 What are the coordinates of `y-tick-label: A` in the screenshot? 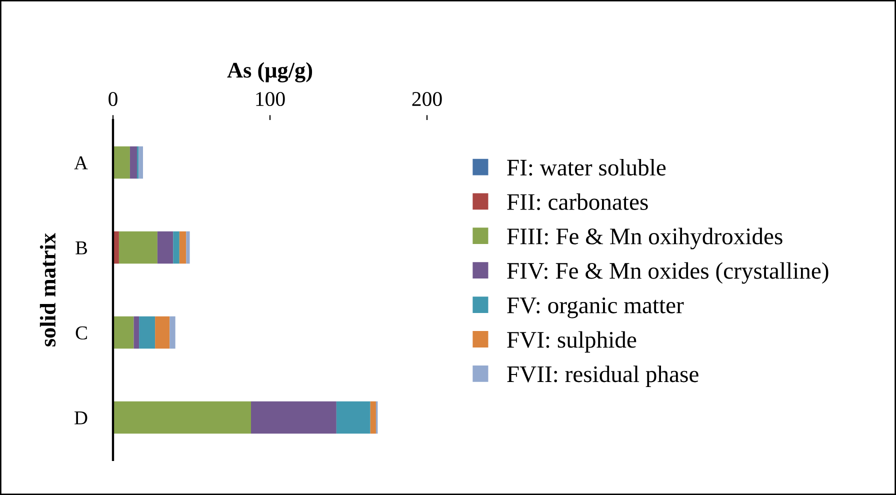 It's located at (81, 163).